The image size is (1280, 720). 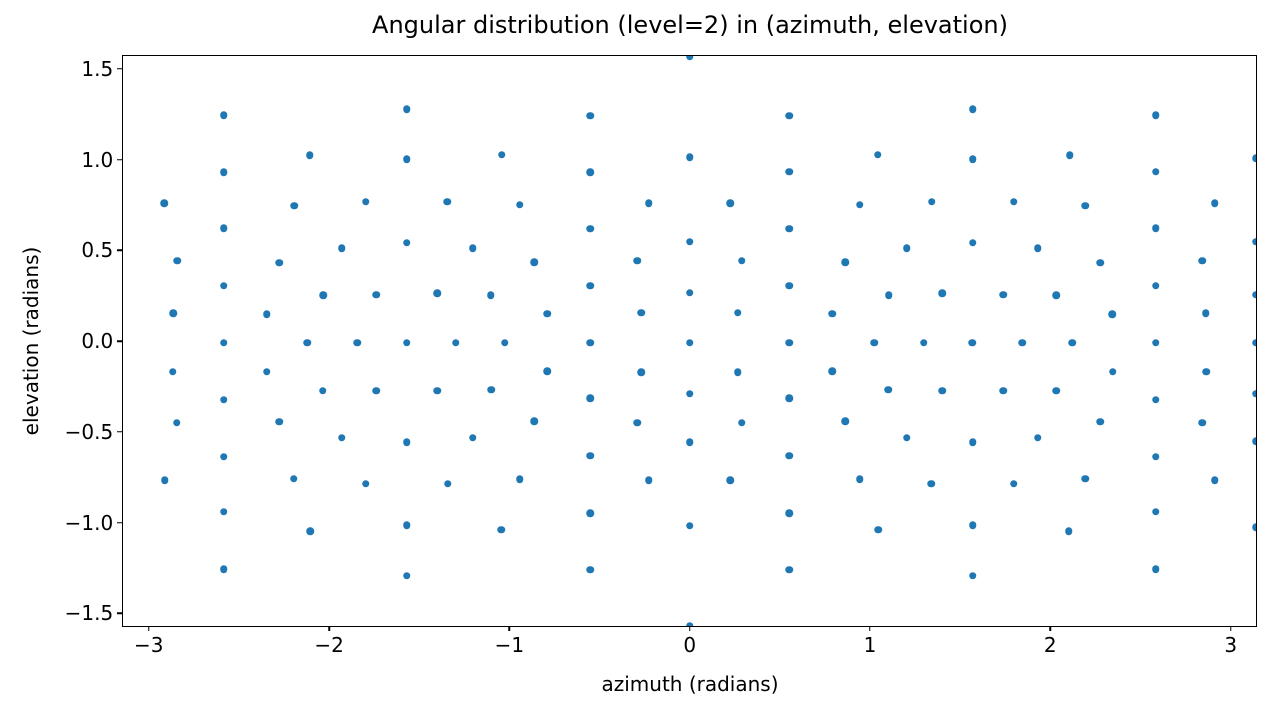 I want to click on y-tick-label: 1.5, so click(x=97, y=68).